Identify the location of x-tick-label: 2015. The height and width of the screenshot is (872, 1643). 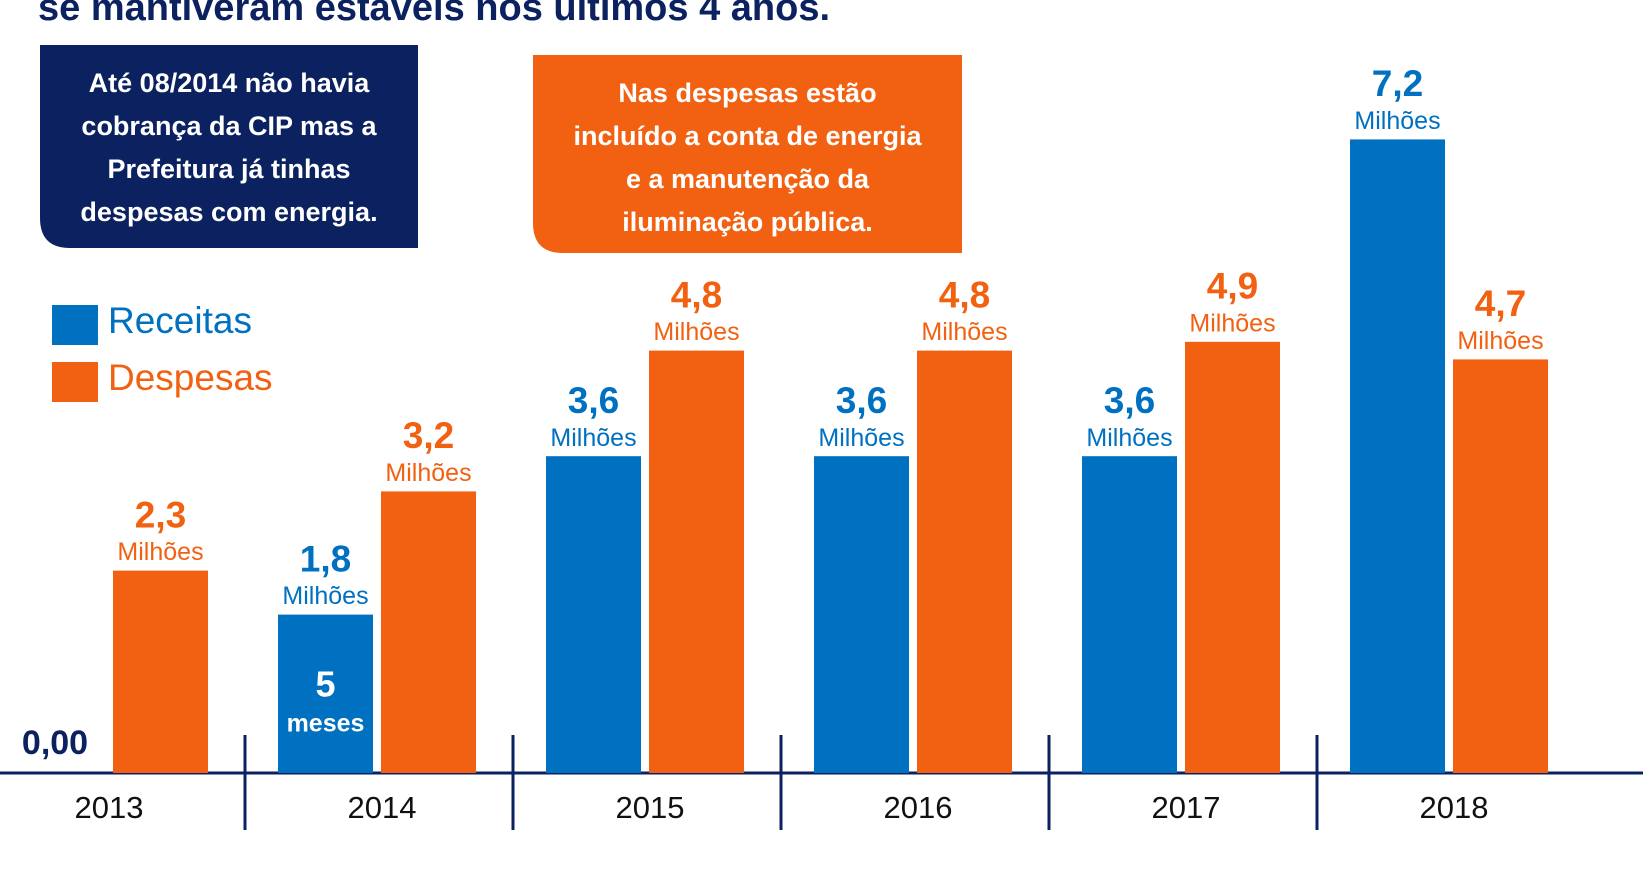
(650, 807).